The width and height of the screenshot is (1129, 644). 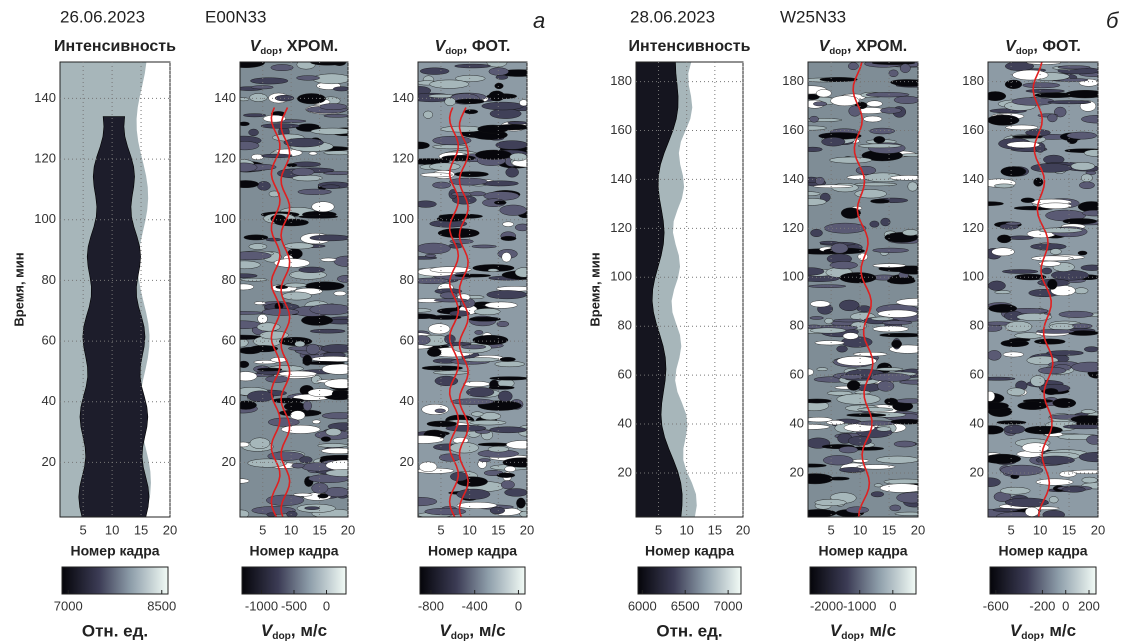 I want to click on colorbar-tick-label: 7000, so click(x=68, y=605).